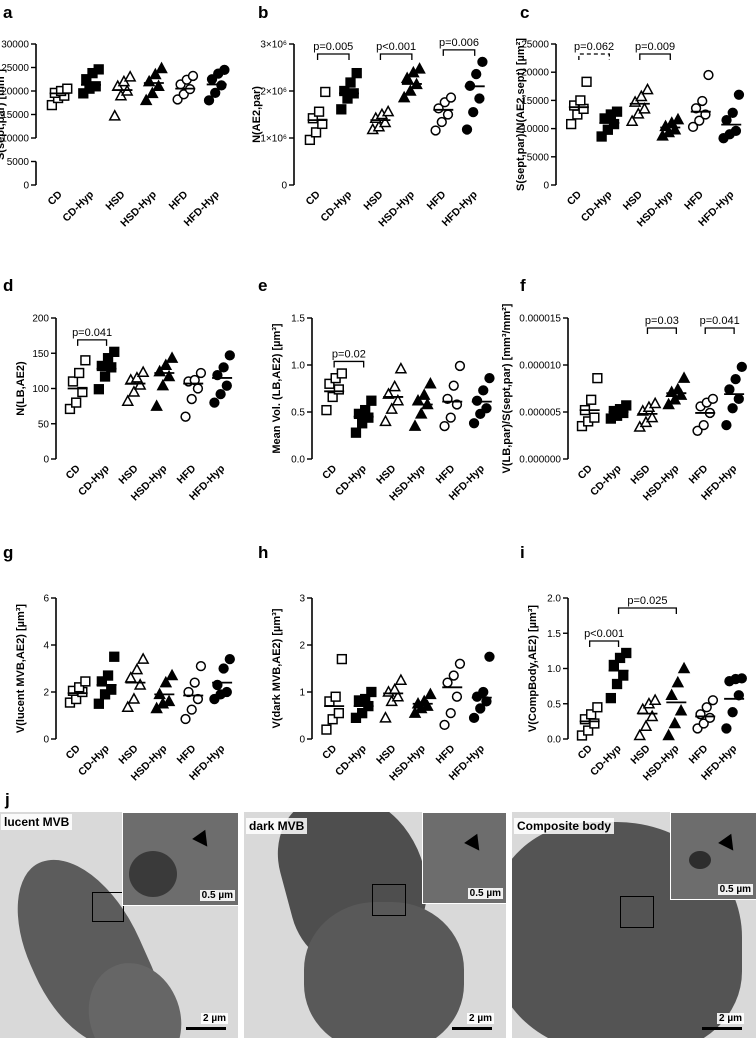  Describe the element at coordinates (3, 114) in the screenshot. I see `y-axis-label: S(sept,par) [mm²]` at that location.